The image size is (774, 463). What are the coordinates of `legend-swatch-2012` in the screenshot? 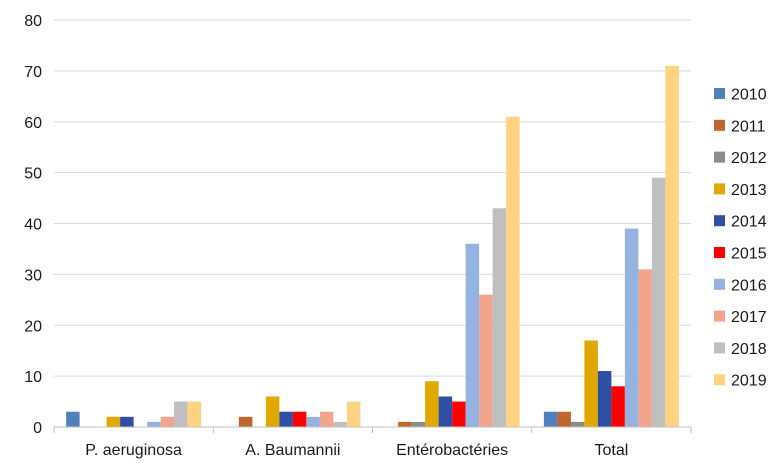 It's located at (719, 157).